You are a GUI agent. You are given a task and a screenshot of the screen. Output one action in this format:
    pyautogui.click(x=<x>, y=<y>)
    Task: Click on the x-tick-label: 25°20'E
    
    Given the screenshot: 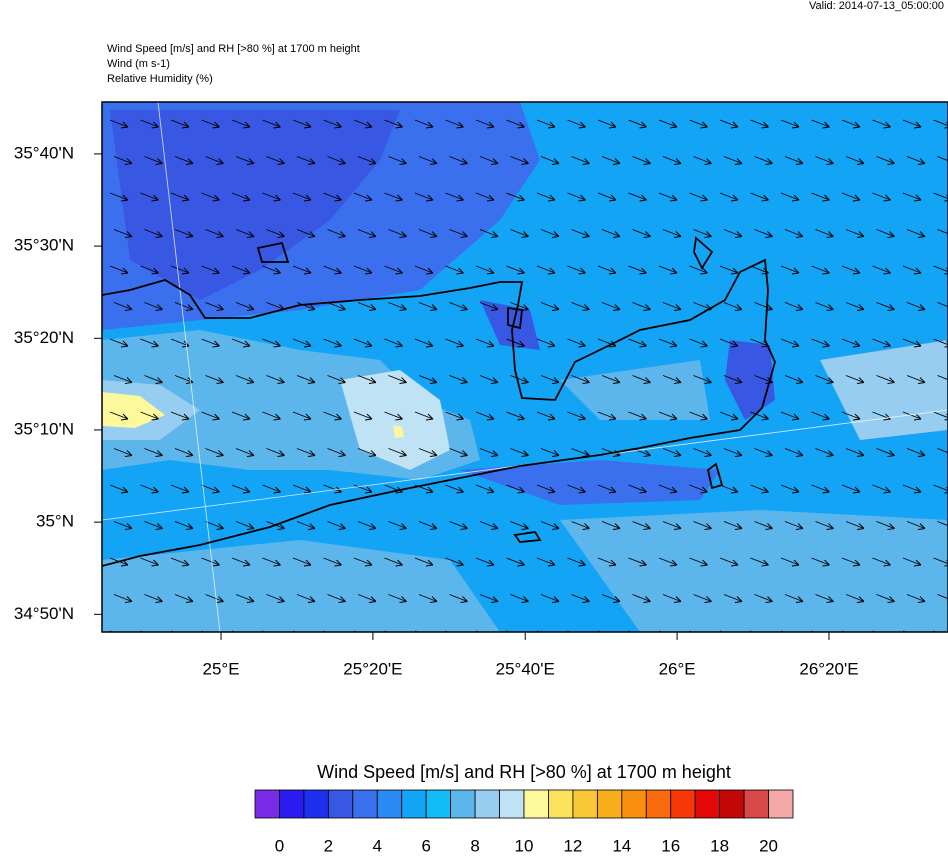 What is the action you would take?
    pyautogui.click(x=372, y=668)
    